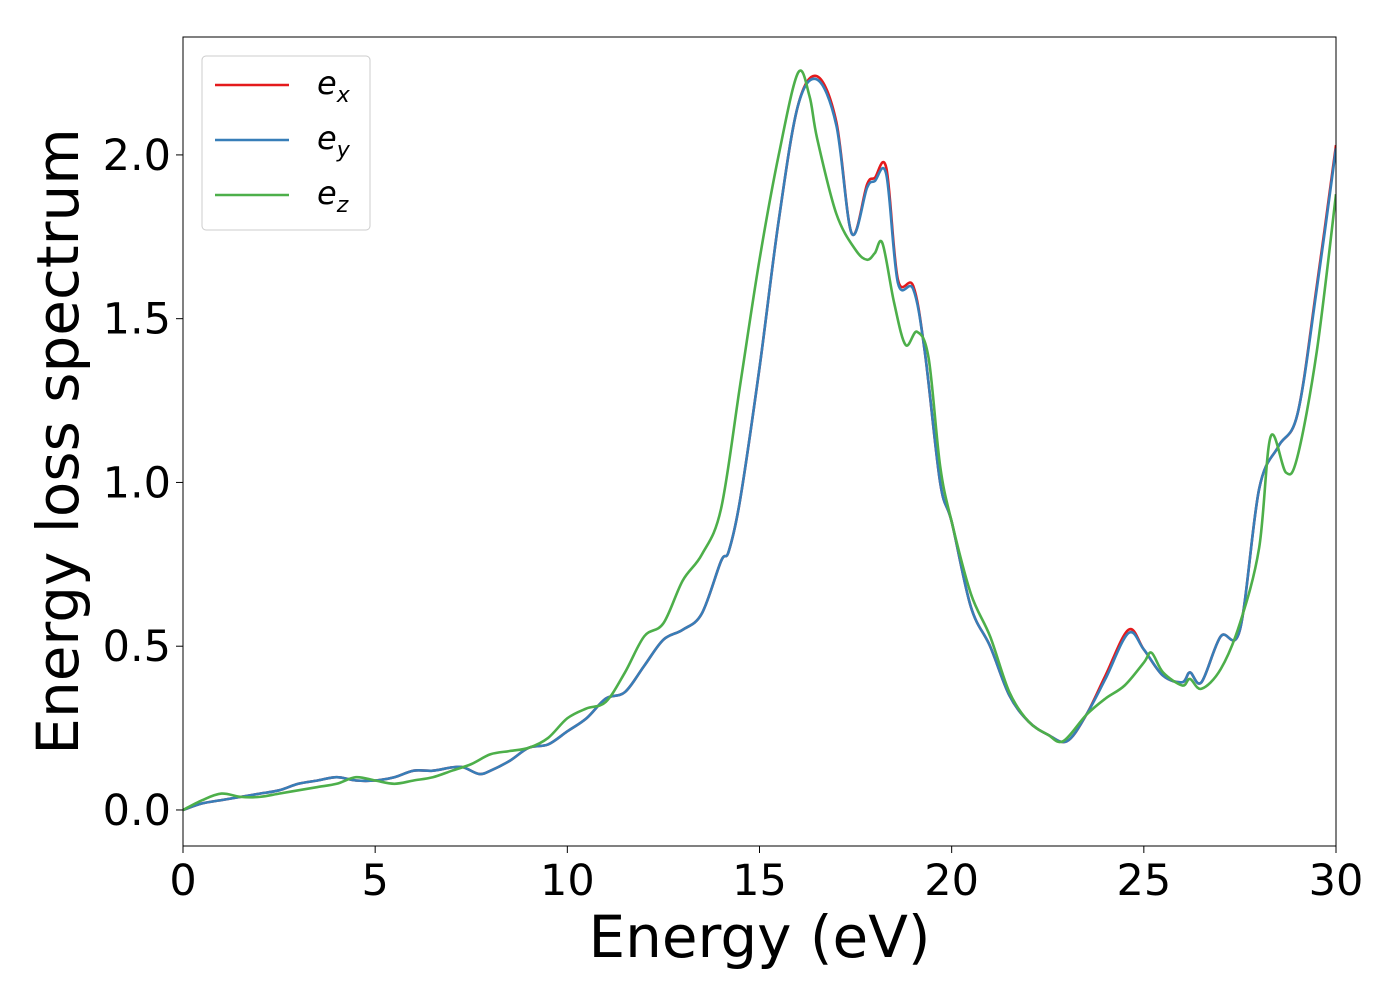 This screenshot has width=1400, height=1000. What do you see at coordinates (759, 881) in the screenshot?
I see `x-tick-label: 15` at bounding box center [759, 881].